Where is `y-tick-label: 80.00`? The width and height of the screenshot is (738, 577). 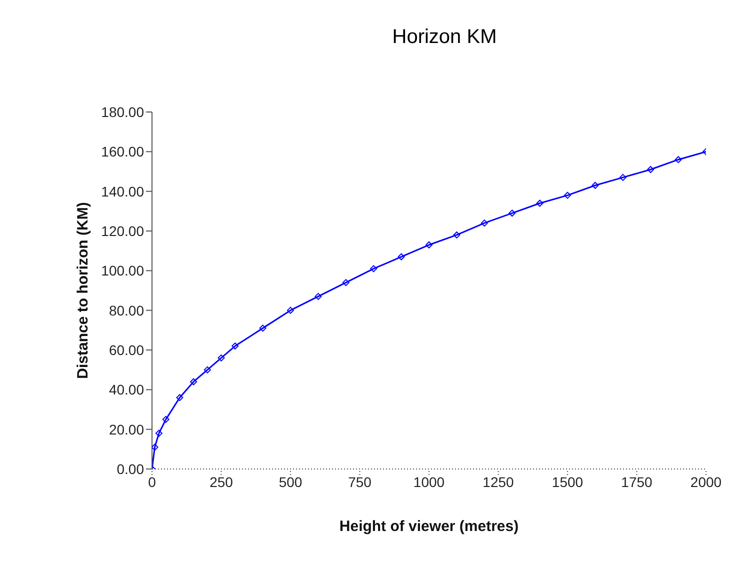
y-tick-label: 80.00 is located at coordinates (126, 310).